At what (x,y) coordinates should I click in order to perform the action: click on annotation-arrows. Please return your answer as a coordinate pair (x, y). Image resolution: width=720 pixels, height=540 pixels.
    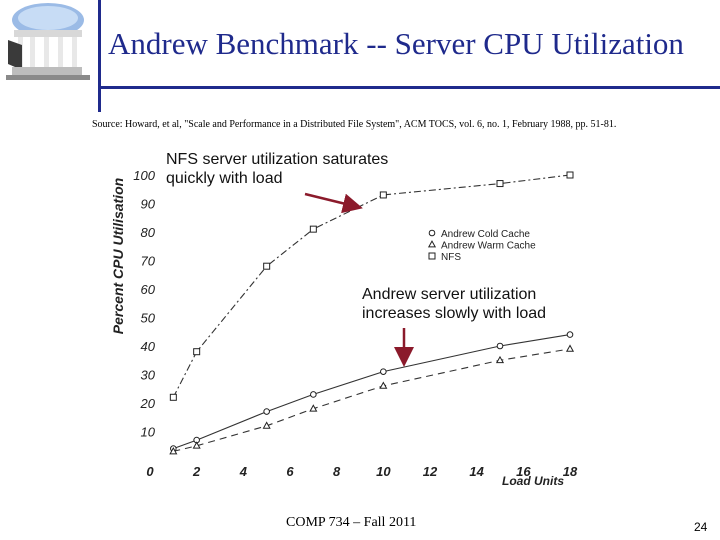
    Looking at the image, I should click on (359, 279).